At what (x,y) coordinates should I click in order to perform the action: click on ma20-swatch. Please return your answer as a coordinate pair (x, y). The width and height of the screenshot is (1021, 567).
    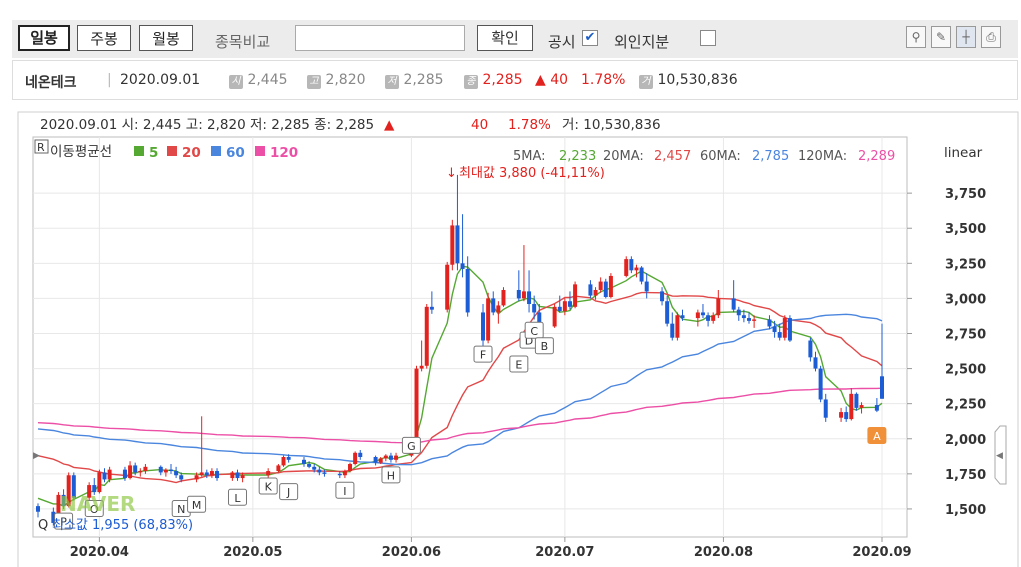
    Looking at the image, I should click on (172, 151).